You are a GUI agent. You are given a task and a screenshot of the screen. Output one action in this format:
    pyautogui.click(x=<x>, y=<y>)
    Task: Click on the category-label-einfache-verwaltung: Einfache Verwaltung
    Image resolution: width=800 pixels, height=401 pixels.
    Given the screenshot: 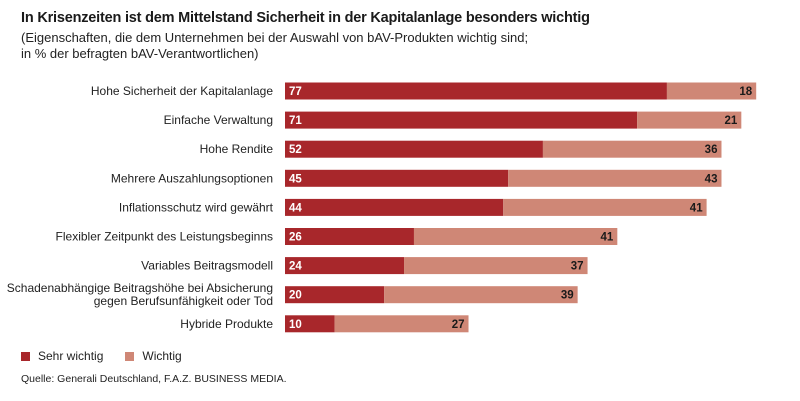 What is the action you would take?
    pyautogui.click(x=218, y=120)
    